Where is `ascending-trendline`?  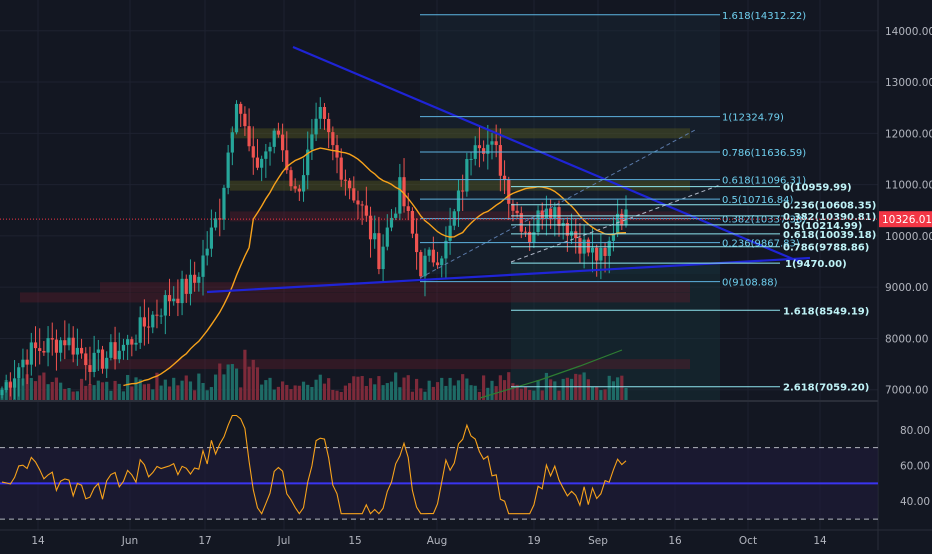
ascending-trendline is located at coordinates (508, 275).